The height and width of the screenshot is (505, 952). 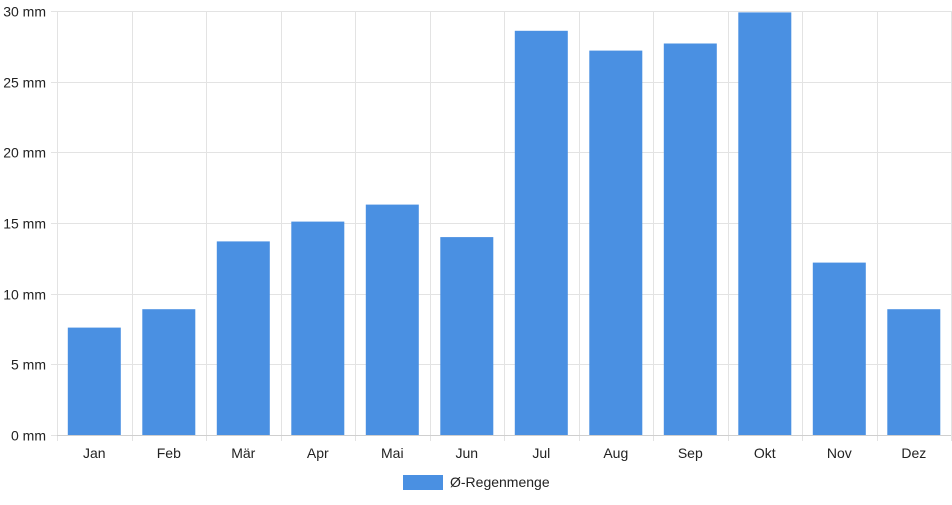 What do you see at coordinates (24, 83) in the screenshot?
I see `y-tick-label: 25 mm` at bounding box center [24, 83].